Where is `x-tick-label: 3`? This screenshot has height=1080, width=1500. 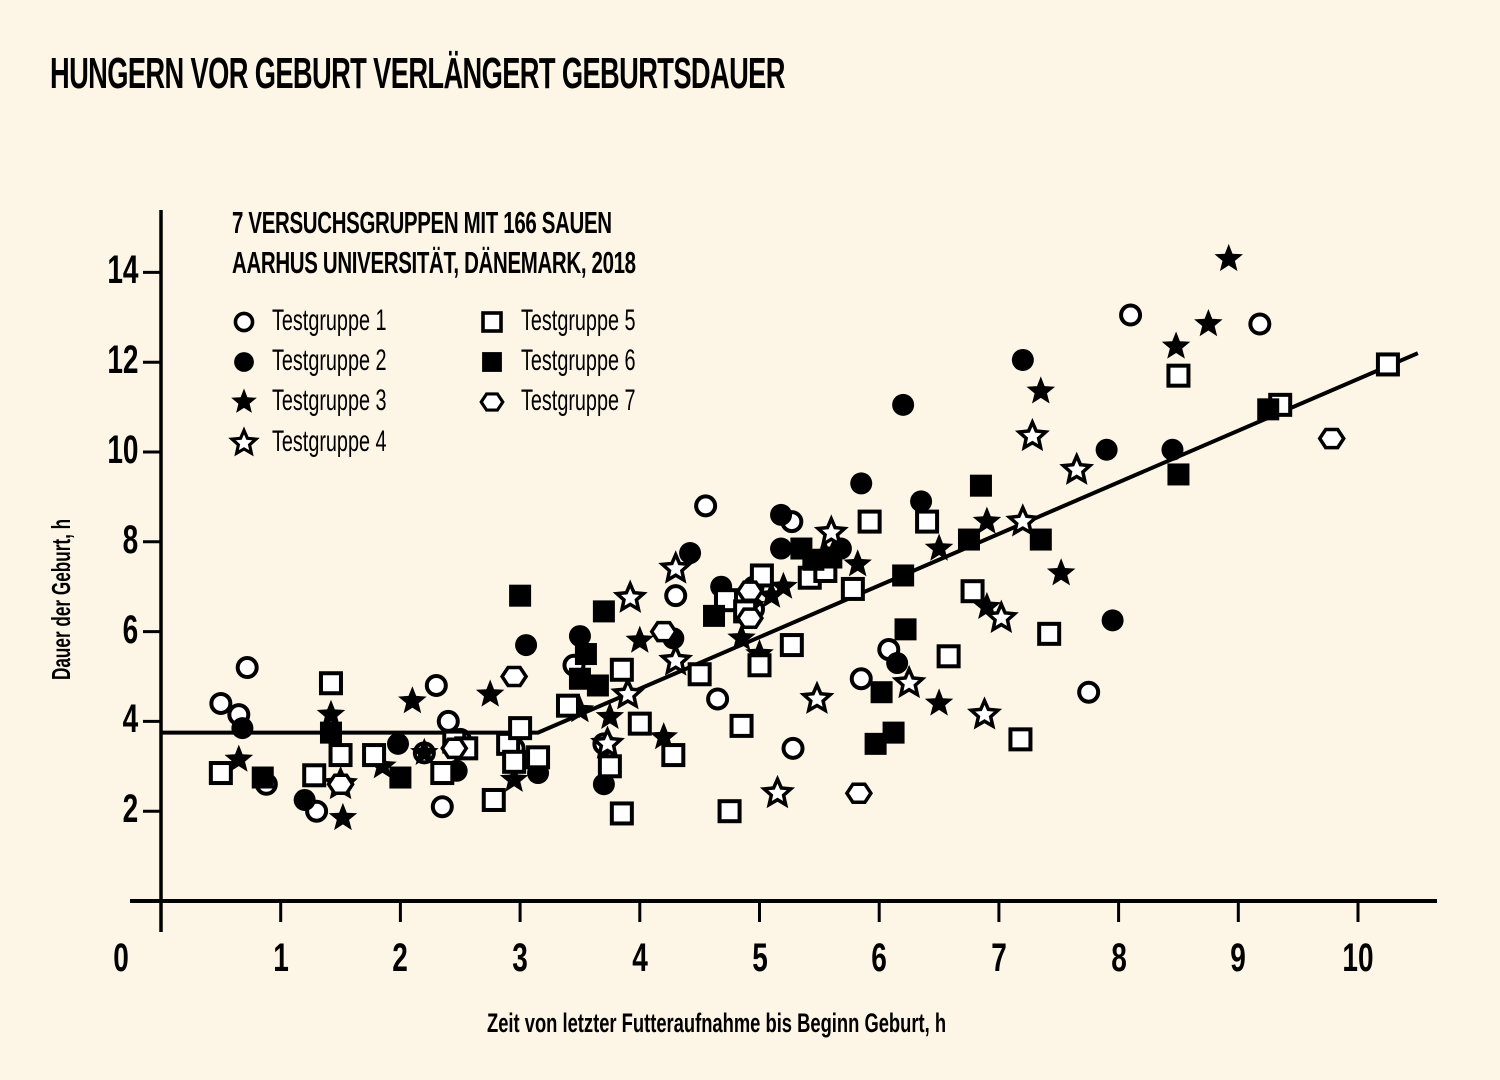 x-tick-label: 3 is located at coordinates (520, 958).